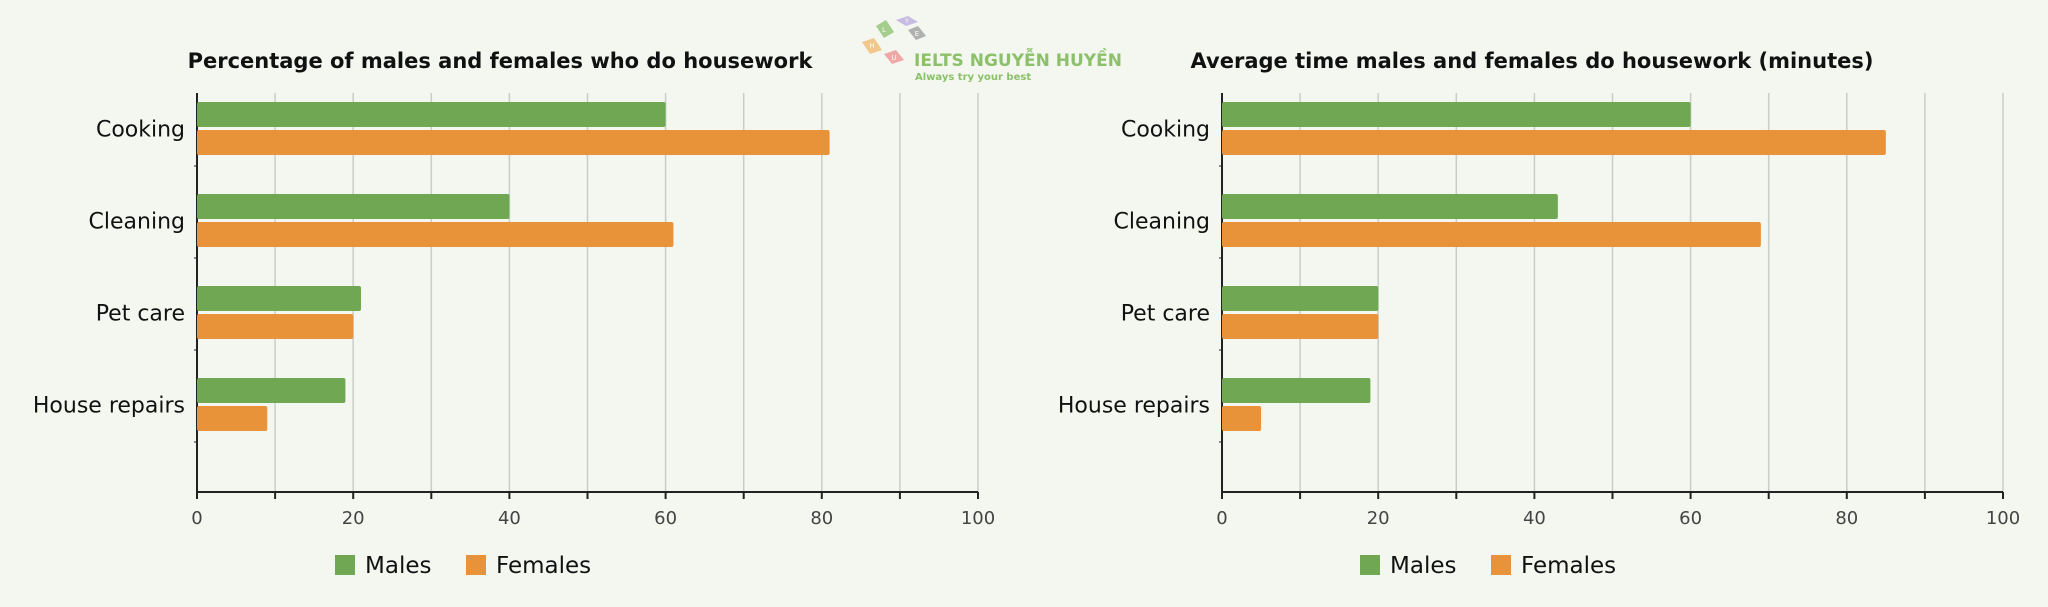  Describe the element at coordinates (906, 21) in the screenshot. I see `svg-text: Y` at that location.